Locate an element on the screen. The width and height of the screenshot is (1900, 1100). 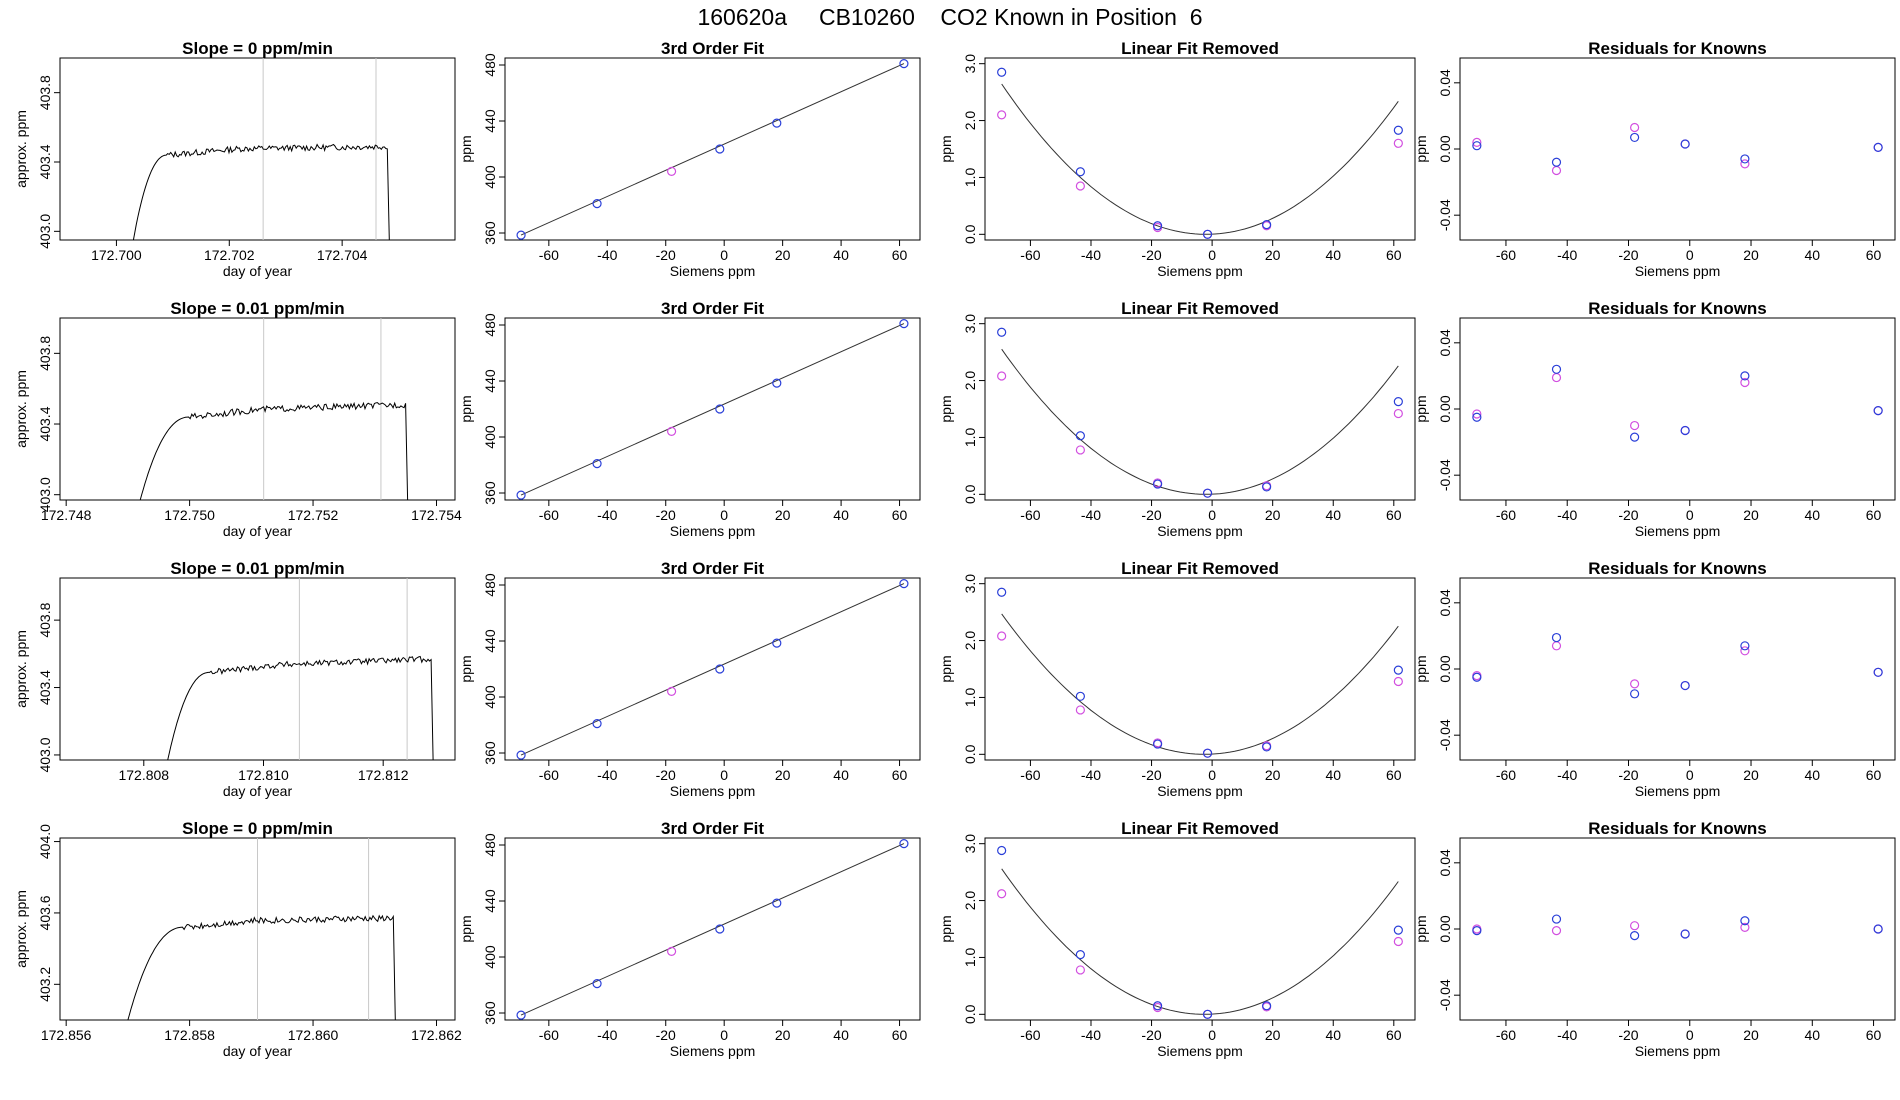
concentration-trace is located at coordinates (300, 708).